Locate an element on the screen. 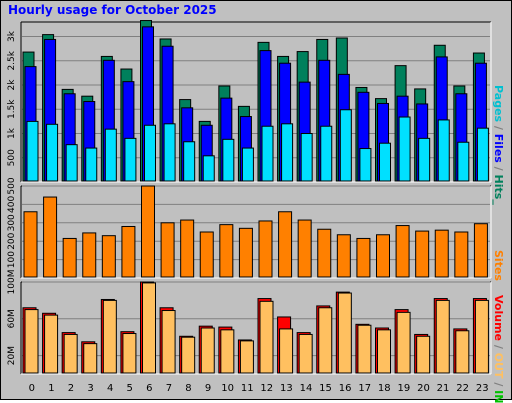 This screenshot has width=512, height=403. hour-label: 19 is located at coordinates (404, 388).